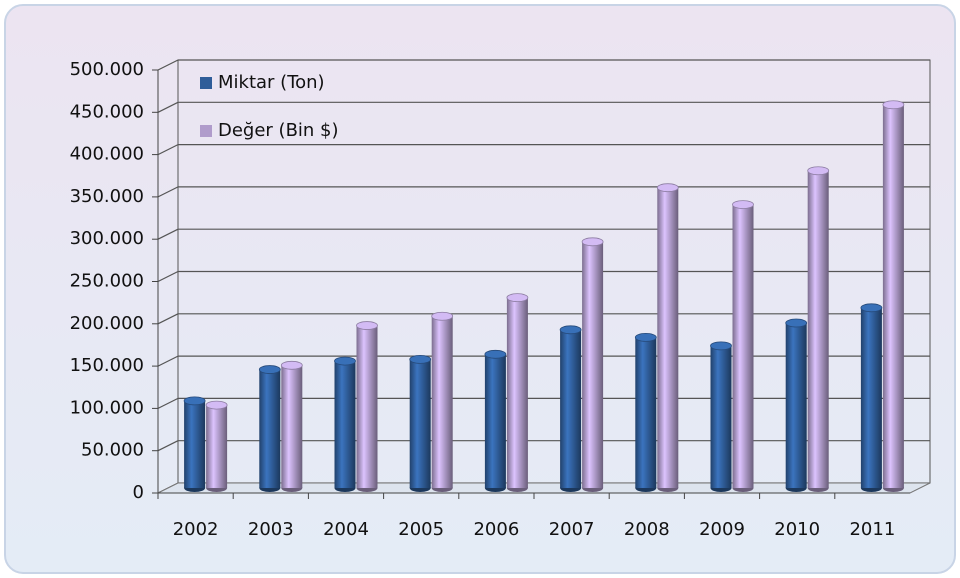 The width and height of the screenshot is (960, 578). I want to click on y-tick-label: 400.000, so click(107, 154).